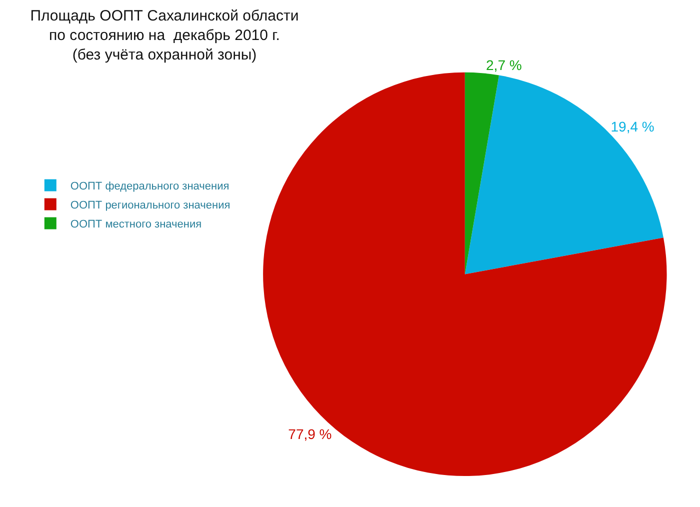 This screenshot has width=700, height=507. What do you see at coordinates (150, 186) in the screenshot?
I see `legend-label: ООПТ федерального значения` at bounding box center [150, 186].